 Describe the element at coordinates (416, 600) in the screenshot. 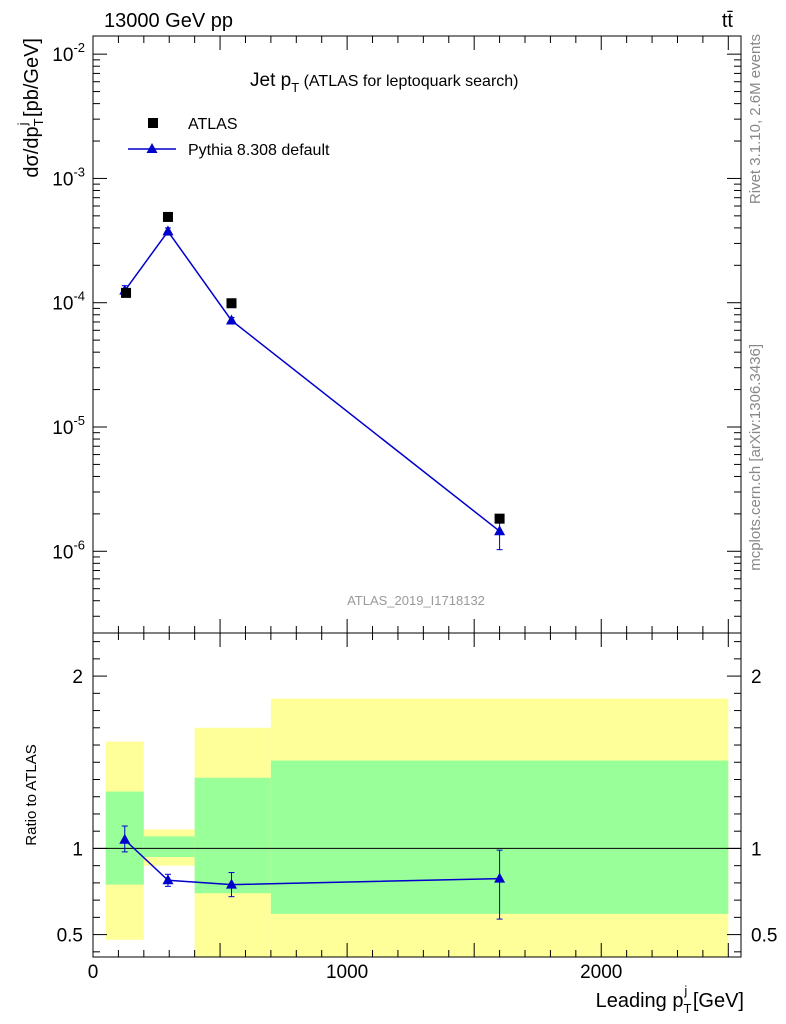

I see `analysis-id-label: ATLAS_2019_I1718132` at that location.